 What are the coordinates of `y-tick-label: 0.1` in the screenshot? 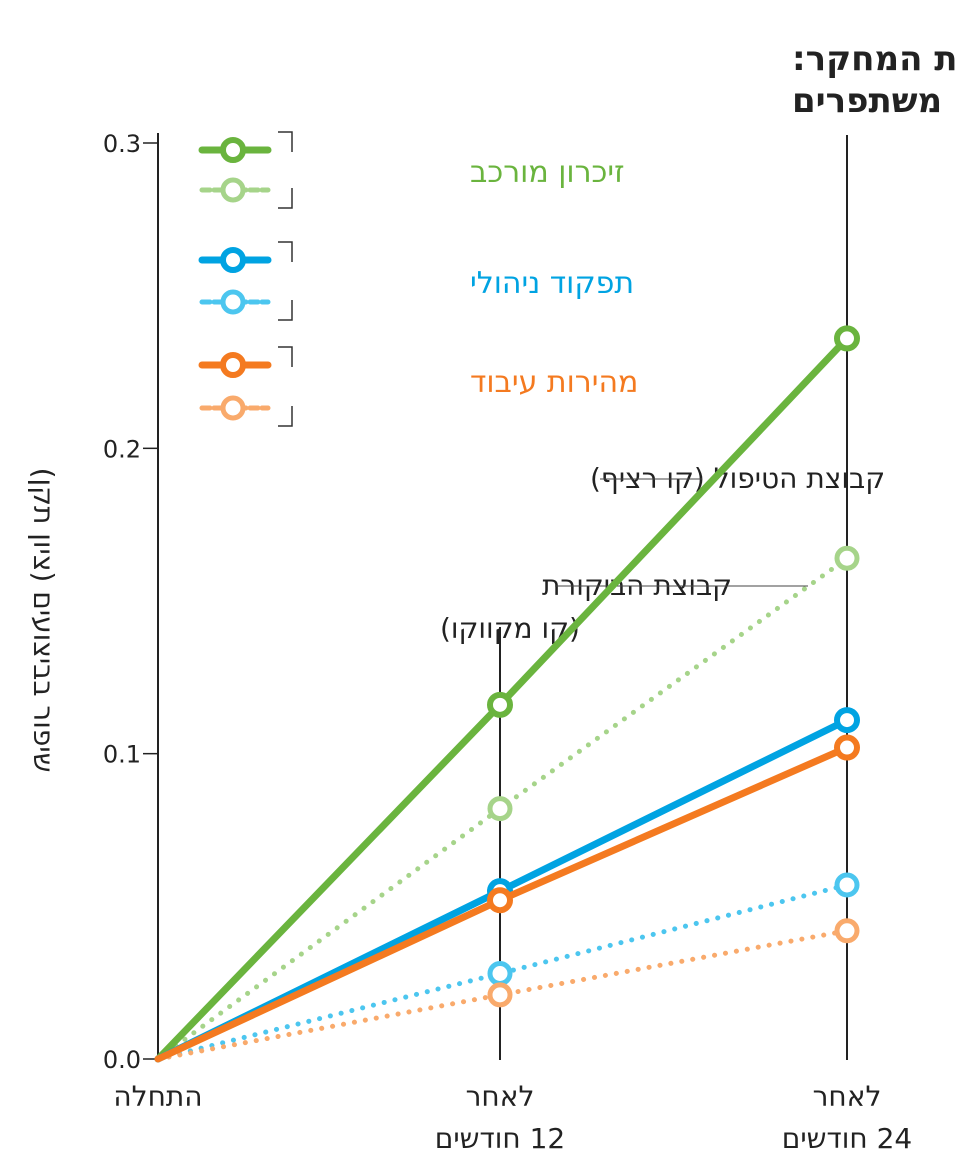 It's located at (122, 755).